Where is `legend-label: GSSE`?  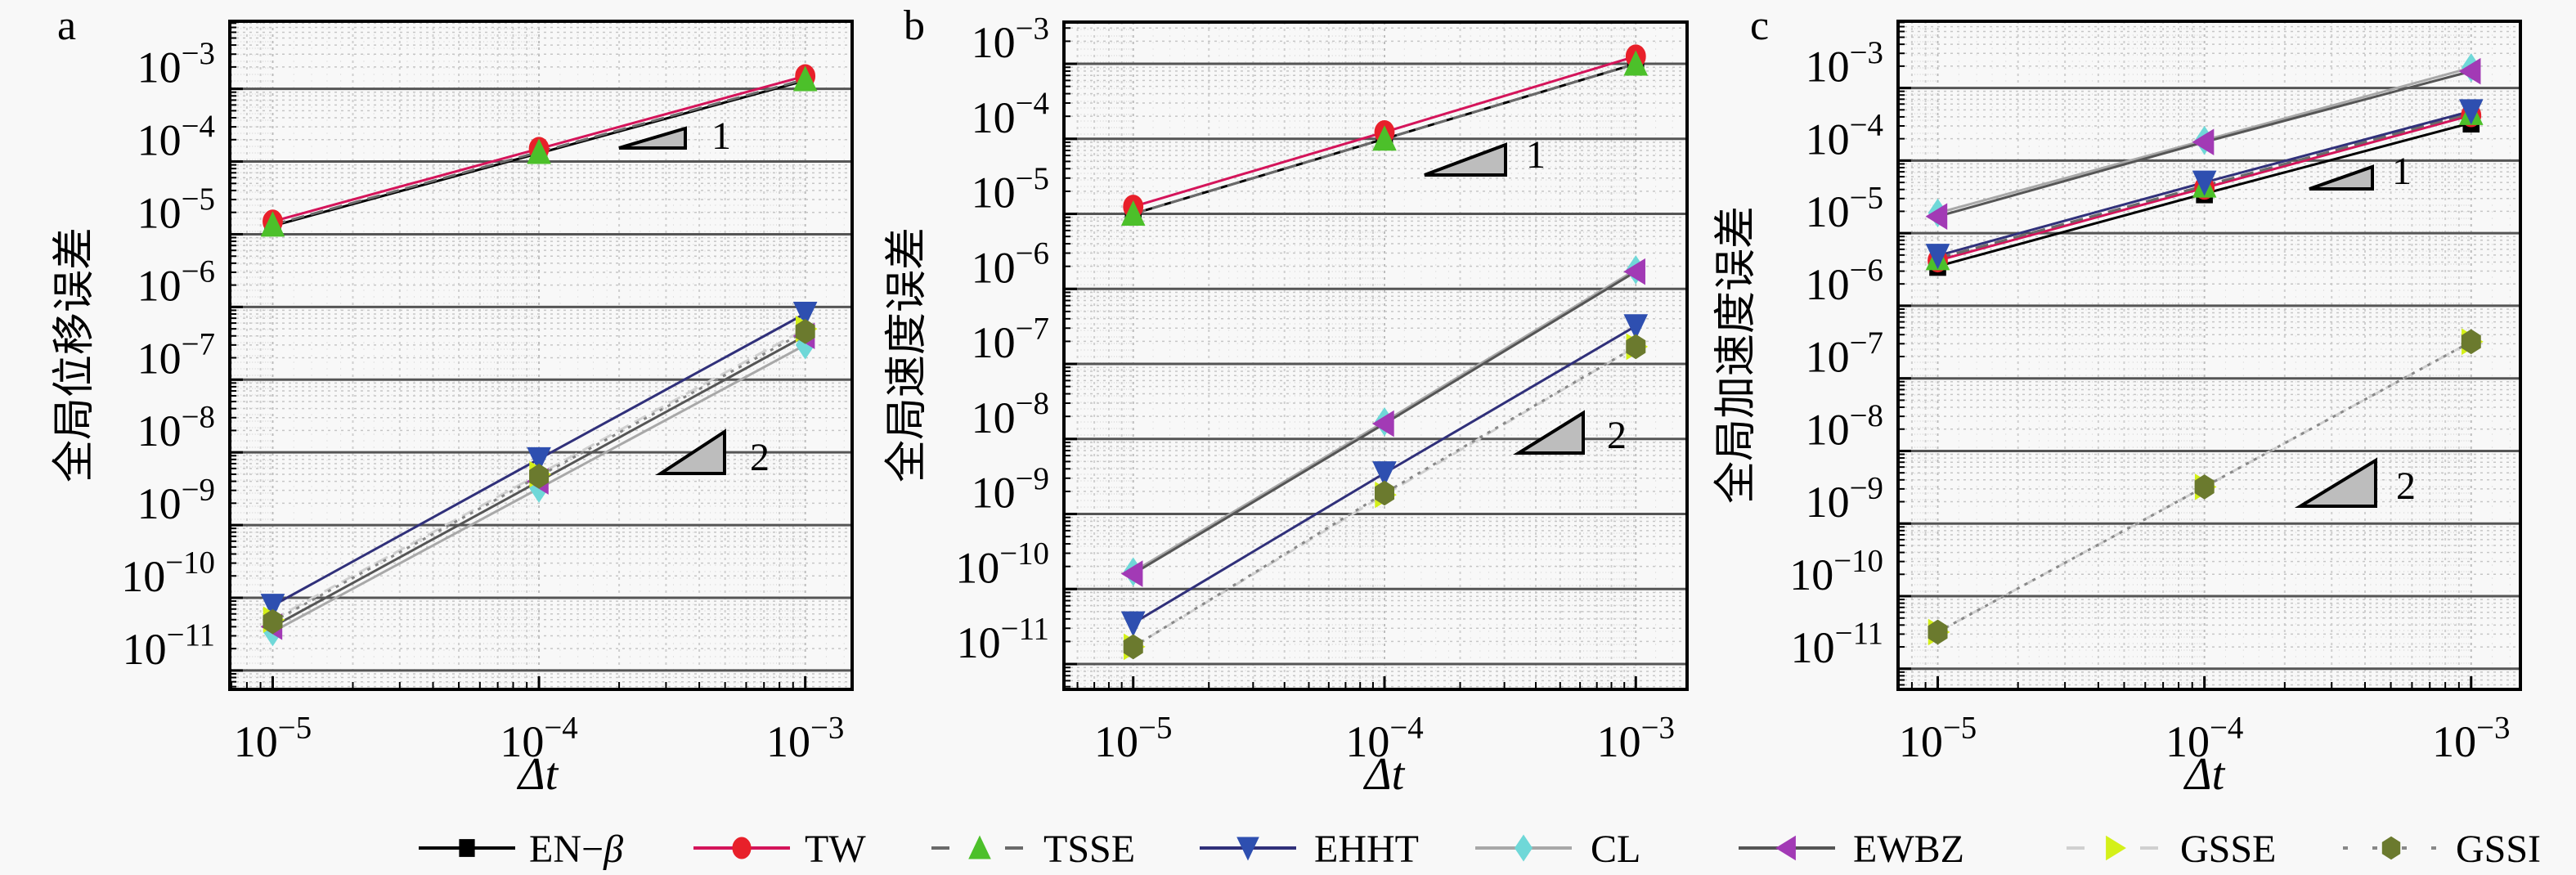 legend-label: GSSE is located at coordinates (2228, 850).